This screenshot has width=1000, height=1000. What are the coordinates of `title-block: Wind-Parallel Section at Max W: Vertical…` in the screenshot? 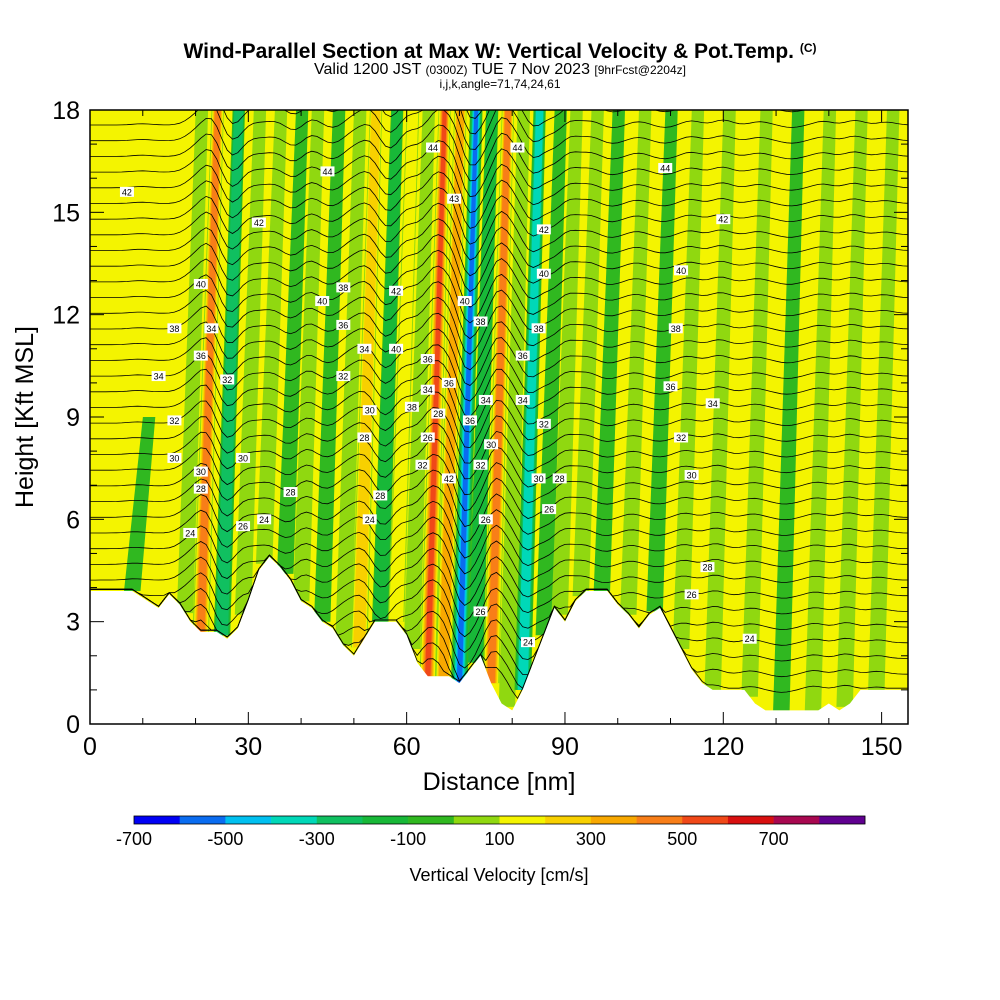 It's located at (500, 63).